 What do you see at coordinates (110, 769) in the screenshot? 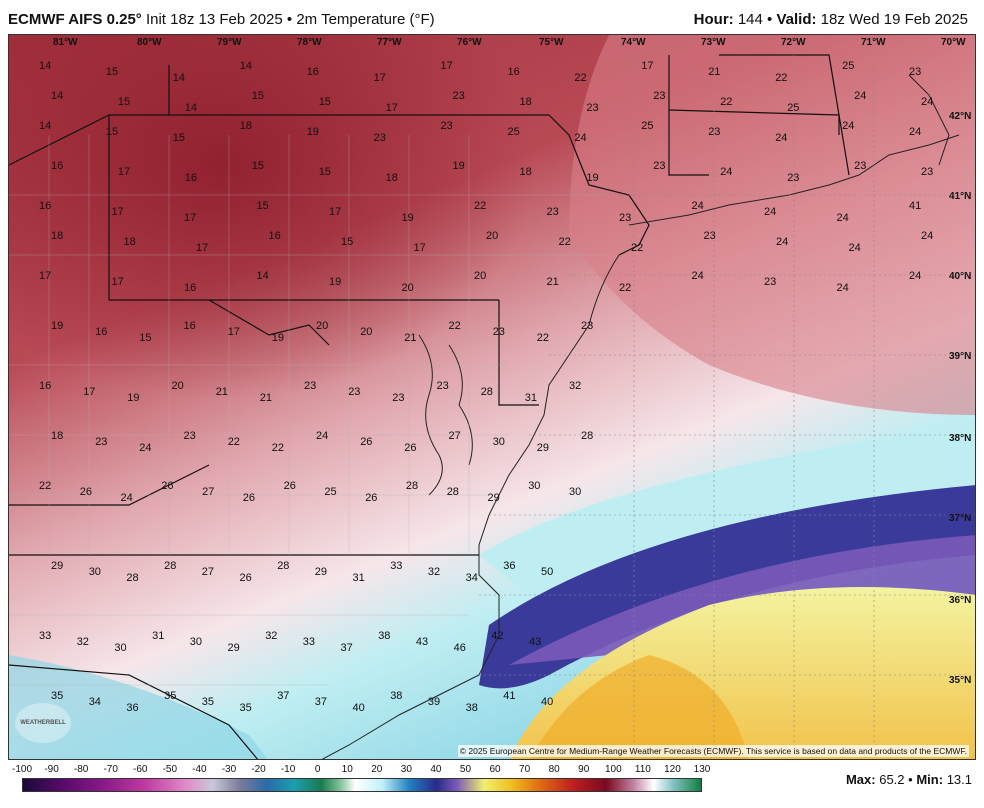
I see `colorbar-tick-label: -70` at bounding box center [110, 769].